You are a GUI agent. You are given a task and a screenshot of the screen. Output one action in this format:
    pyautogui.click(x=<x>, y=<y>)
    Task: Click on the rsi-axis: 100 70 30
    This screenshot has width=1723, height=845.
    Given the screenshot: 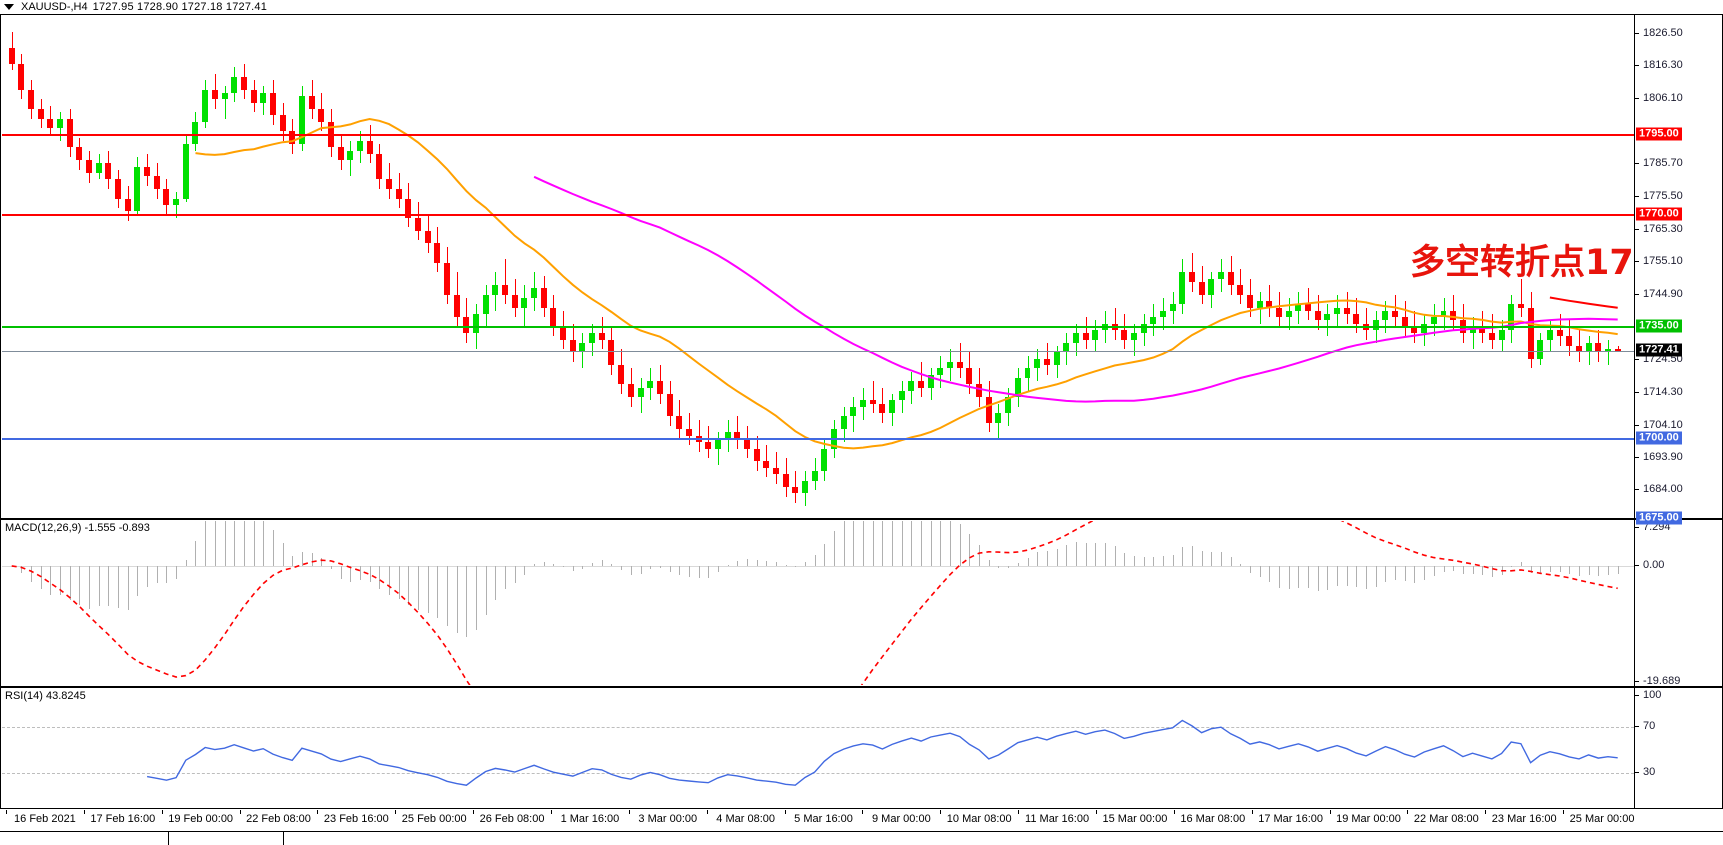 What is the action you would take?
    pyautogui.click(x=1678, y=748)
    